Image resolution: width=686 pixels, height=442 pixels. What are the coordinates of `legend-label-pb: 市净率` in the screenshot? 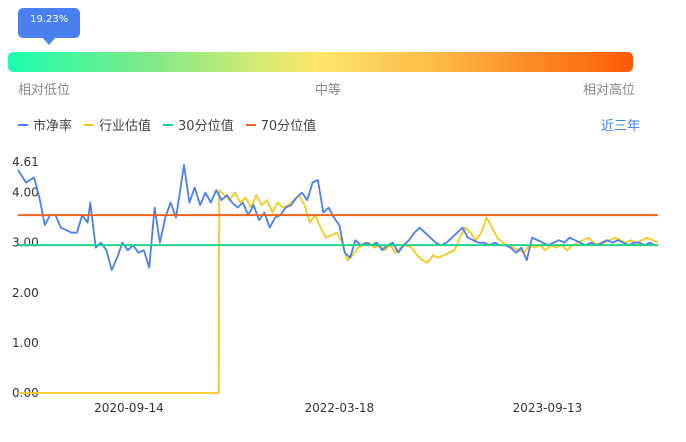 It's located at (53, 126).